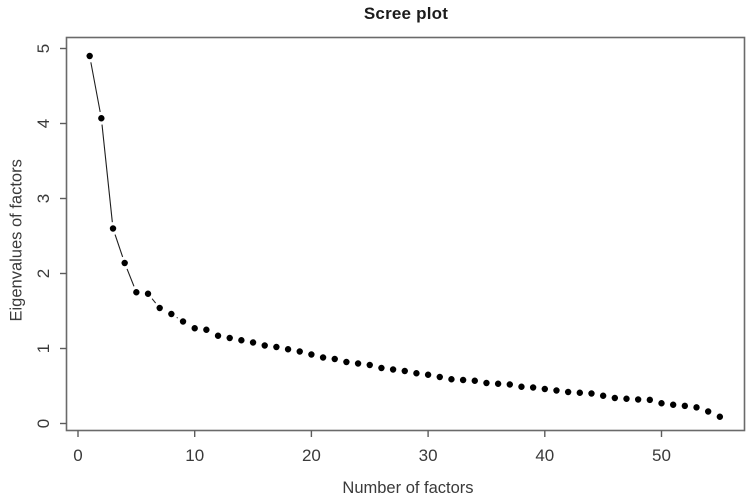 This screenshot has width=748, height=498. What do you see at coordinates (16, 240) in the screenshot?
I see `y-axis-title: Eigenvalues of factors` at bounding box center [16, 240].